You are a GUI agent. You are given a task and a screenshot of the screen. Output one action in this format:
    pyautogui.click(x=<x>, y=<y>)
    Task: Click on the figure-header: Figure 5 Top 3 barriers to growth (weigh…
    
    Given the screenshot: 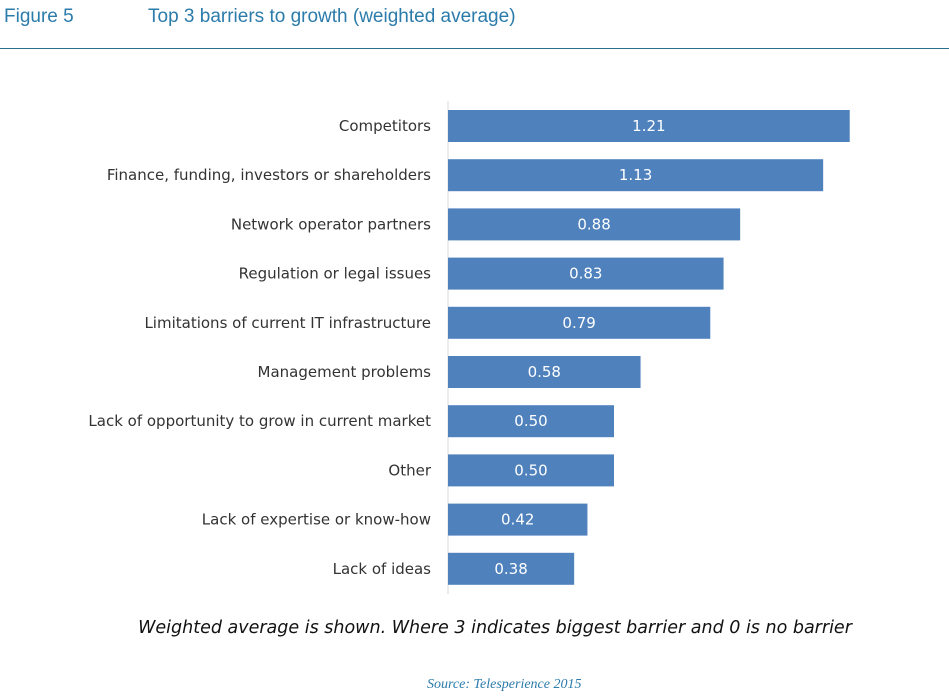 What is the action you would take?
    pyautogui.click(x=474, y=24)
    